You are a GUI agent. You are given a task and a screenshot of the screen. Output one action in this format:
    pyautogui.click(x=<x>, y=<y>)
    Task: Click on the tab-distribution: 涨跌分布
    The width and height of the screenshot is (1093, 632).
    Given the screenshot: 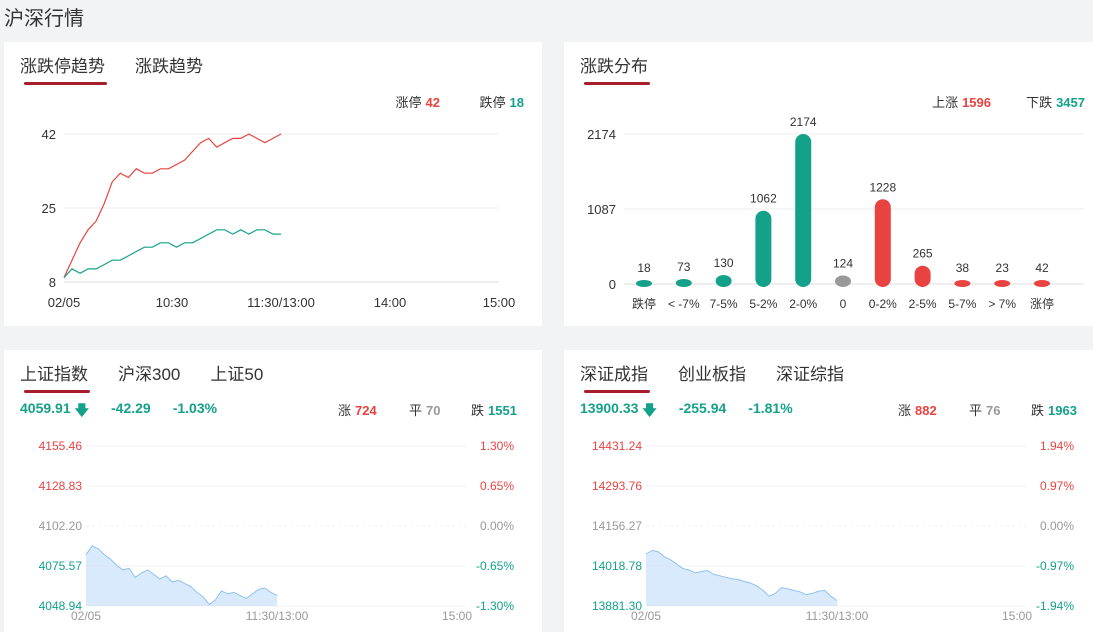 What is the action you would take?
    pyautogui.click(x=615, y=68)
    